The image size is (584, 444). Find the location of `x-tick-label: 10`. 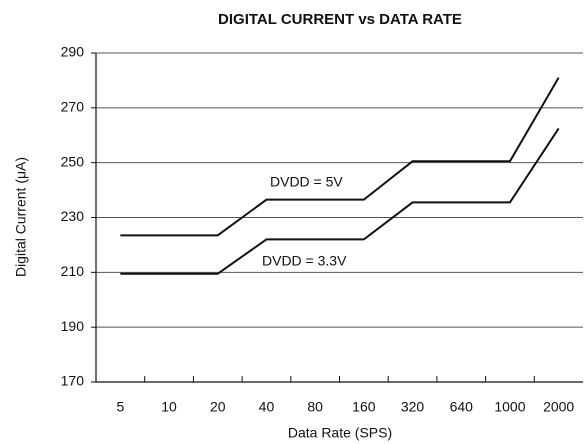

x-tick-label: 10 is located at coordinates (169, 407).